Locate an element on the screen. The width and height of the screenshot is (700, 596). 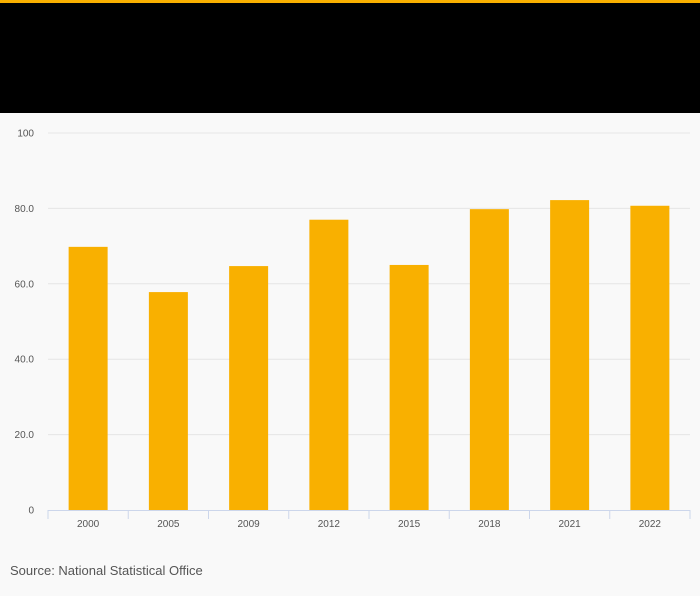
x-tick-label: 2009 is located at coordinates (249, 524).